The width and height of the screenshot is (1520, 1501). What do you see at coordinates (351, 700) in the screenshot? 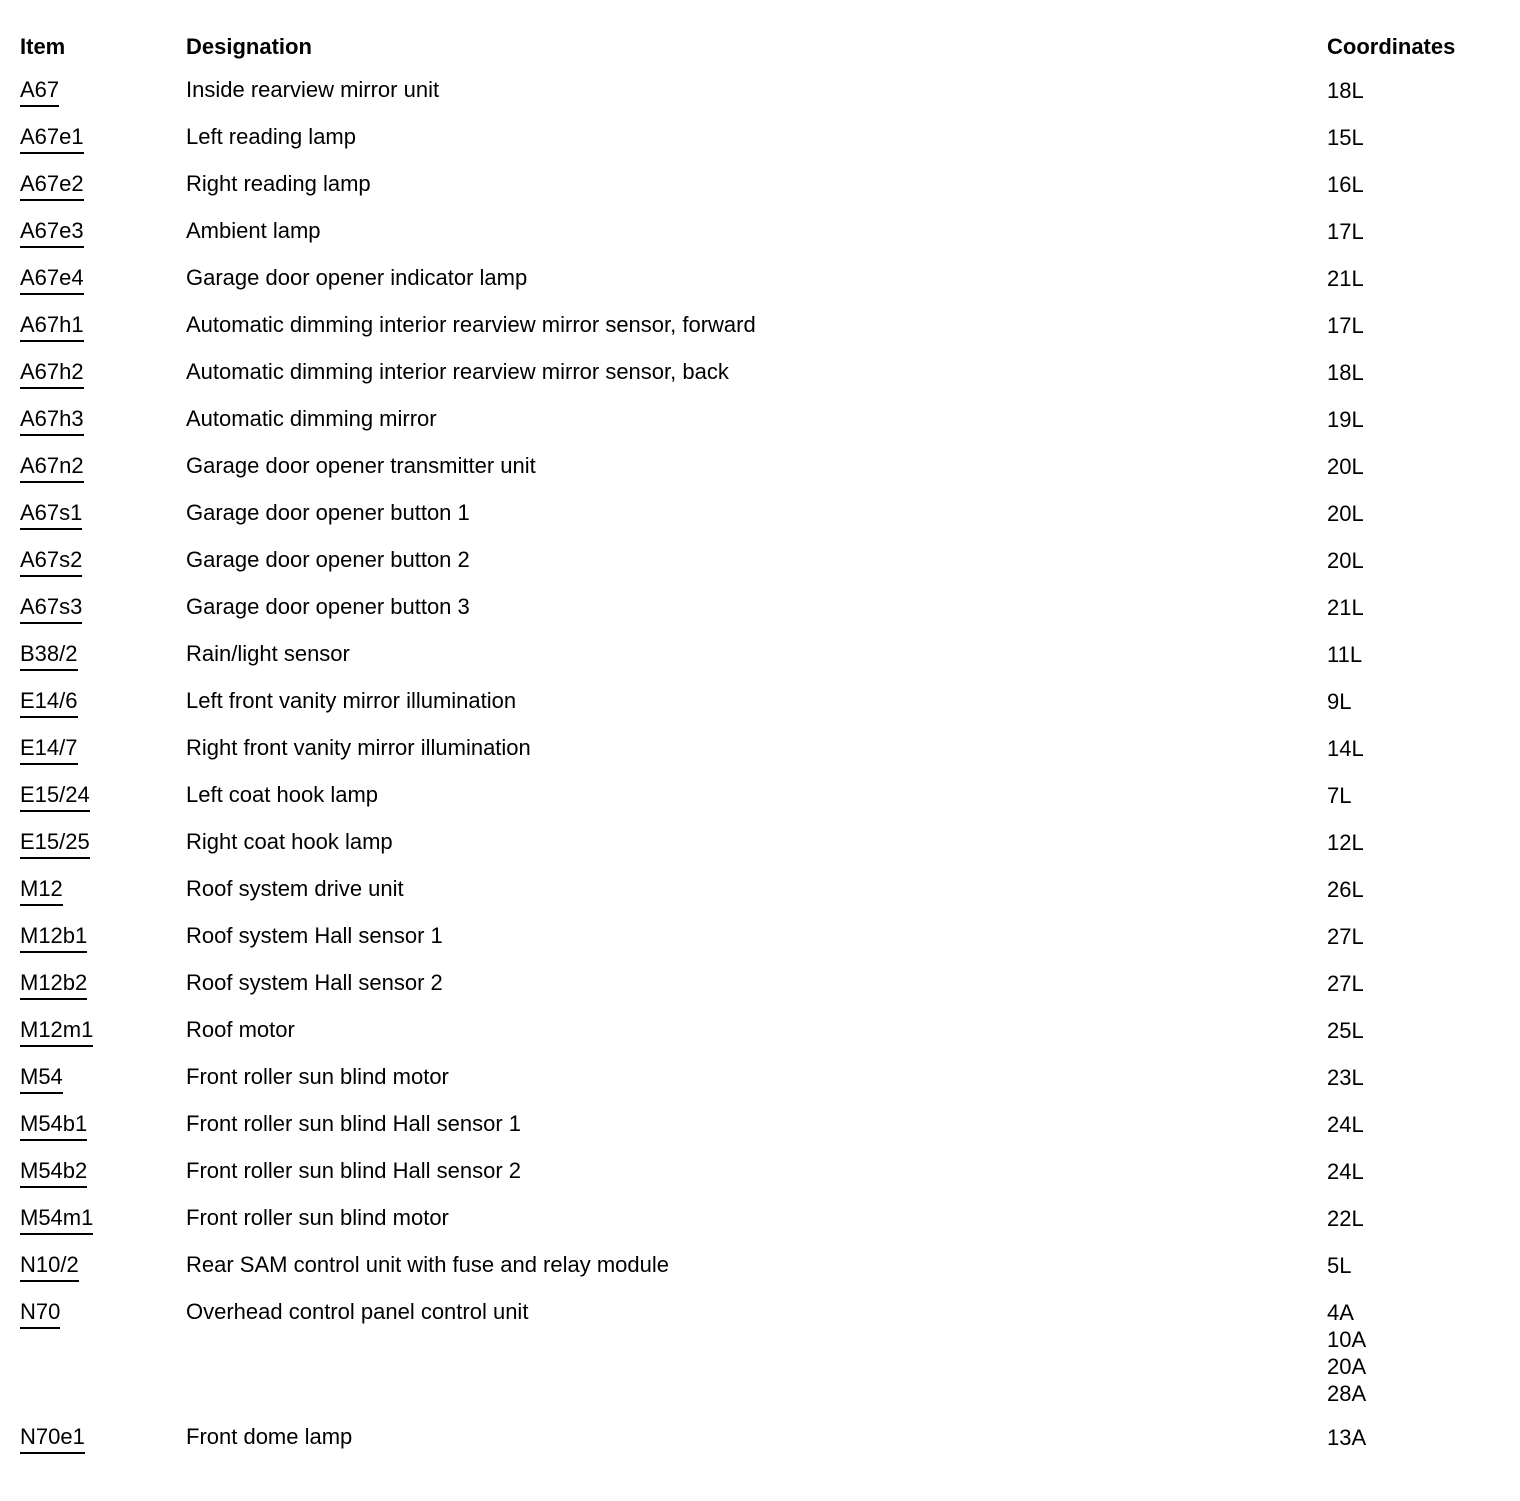
I see `designation-cell: Left front vanity mirror illumination` at bounding box center [351, 700].